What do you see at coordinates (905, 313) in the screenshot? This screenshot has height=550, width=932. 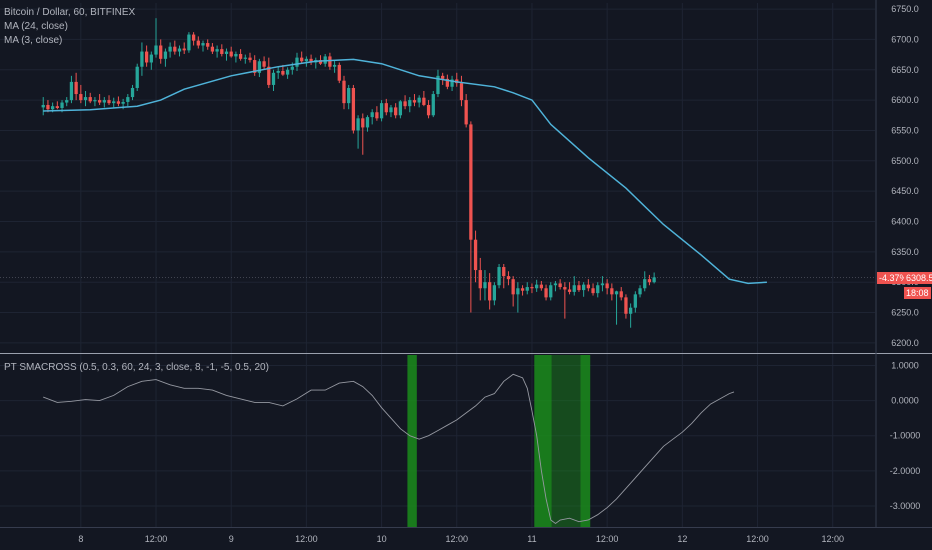 I see `price-tick-label: 6250.0` at bounding box center [905, 313].